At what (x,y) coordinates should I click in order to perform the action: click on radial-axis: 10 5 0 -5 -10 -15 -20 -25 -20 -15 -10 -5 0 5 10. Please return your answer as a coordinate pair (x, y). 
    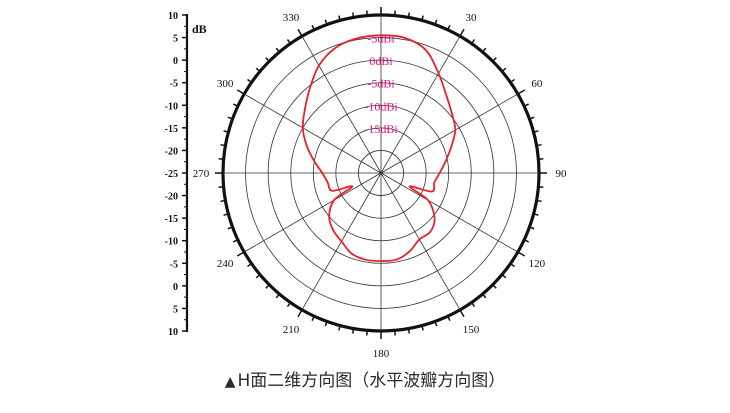
    Looking at the image, I should click on (177, 174).